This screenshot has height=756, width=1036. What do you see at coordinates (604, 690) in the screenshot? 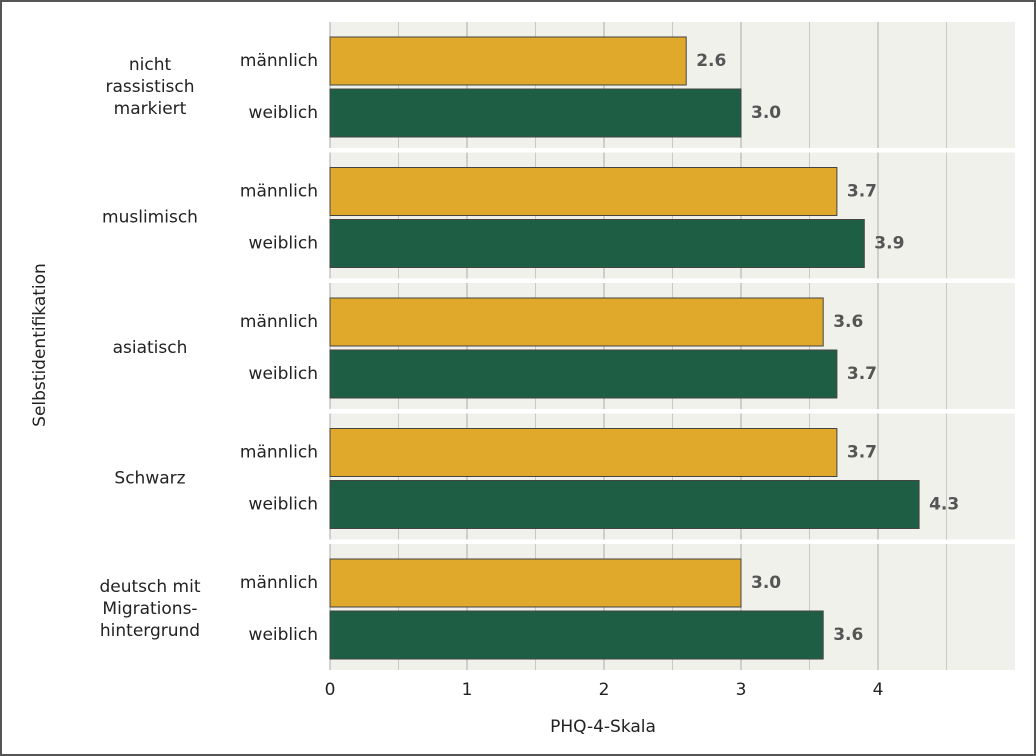
I see `x-tick-label: 2` at bounding box center [604, 690].